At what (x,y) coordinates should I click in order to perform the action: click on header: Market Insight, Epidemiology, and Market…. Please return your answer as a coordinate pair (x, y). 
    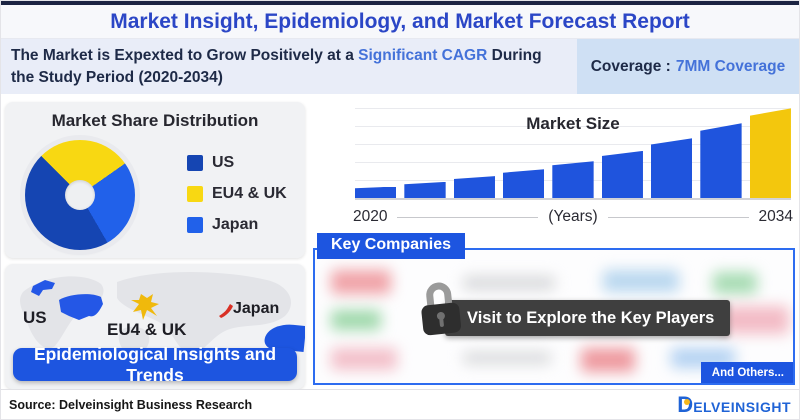
    Looking at the image, I should click on (400, 22).